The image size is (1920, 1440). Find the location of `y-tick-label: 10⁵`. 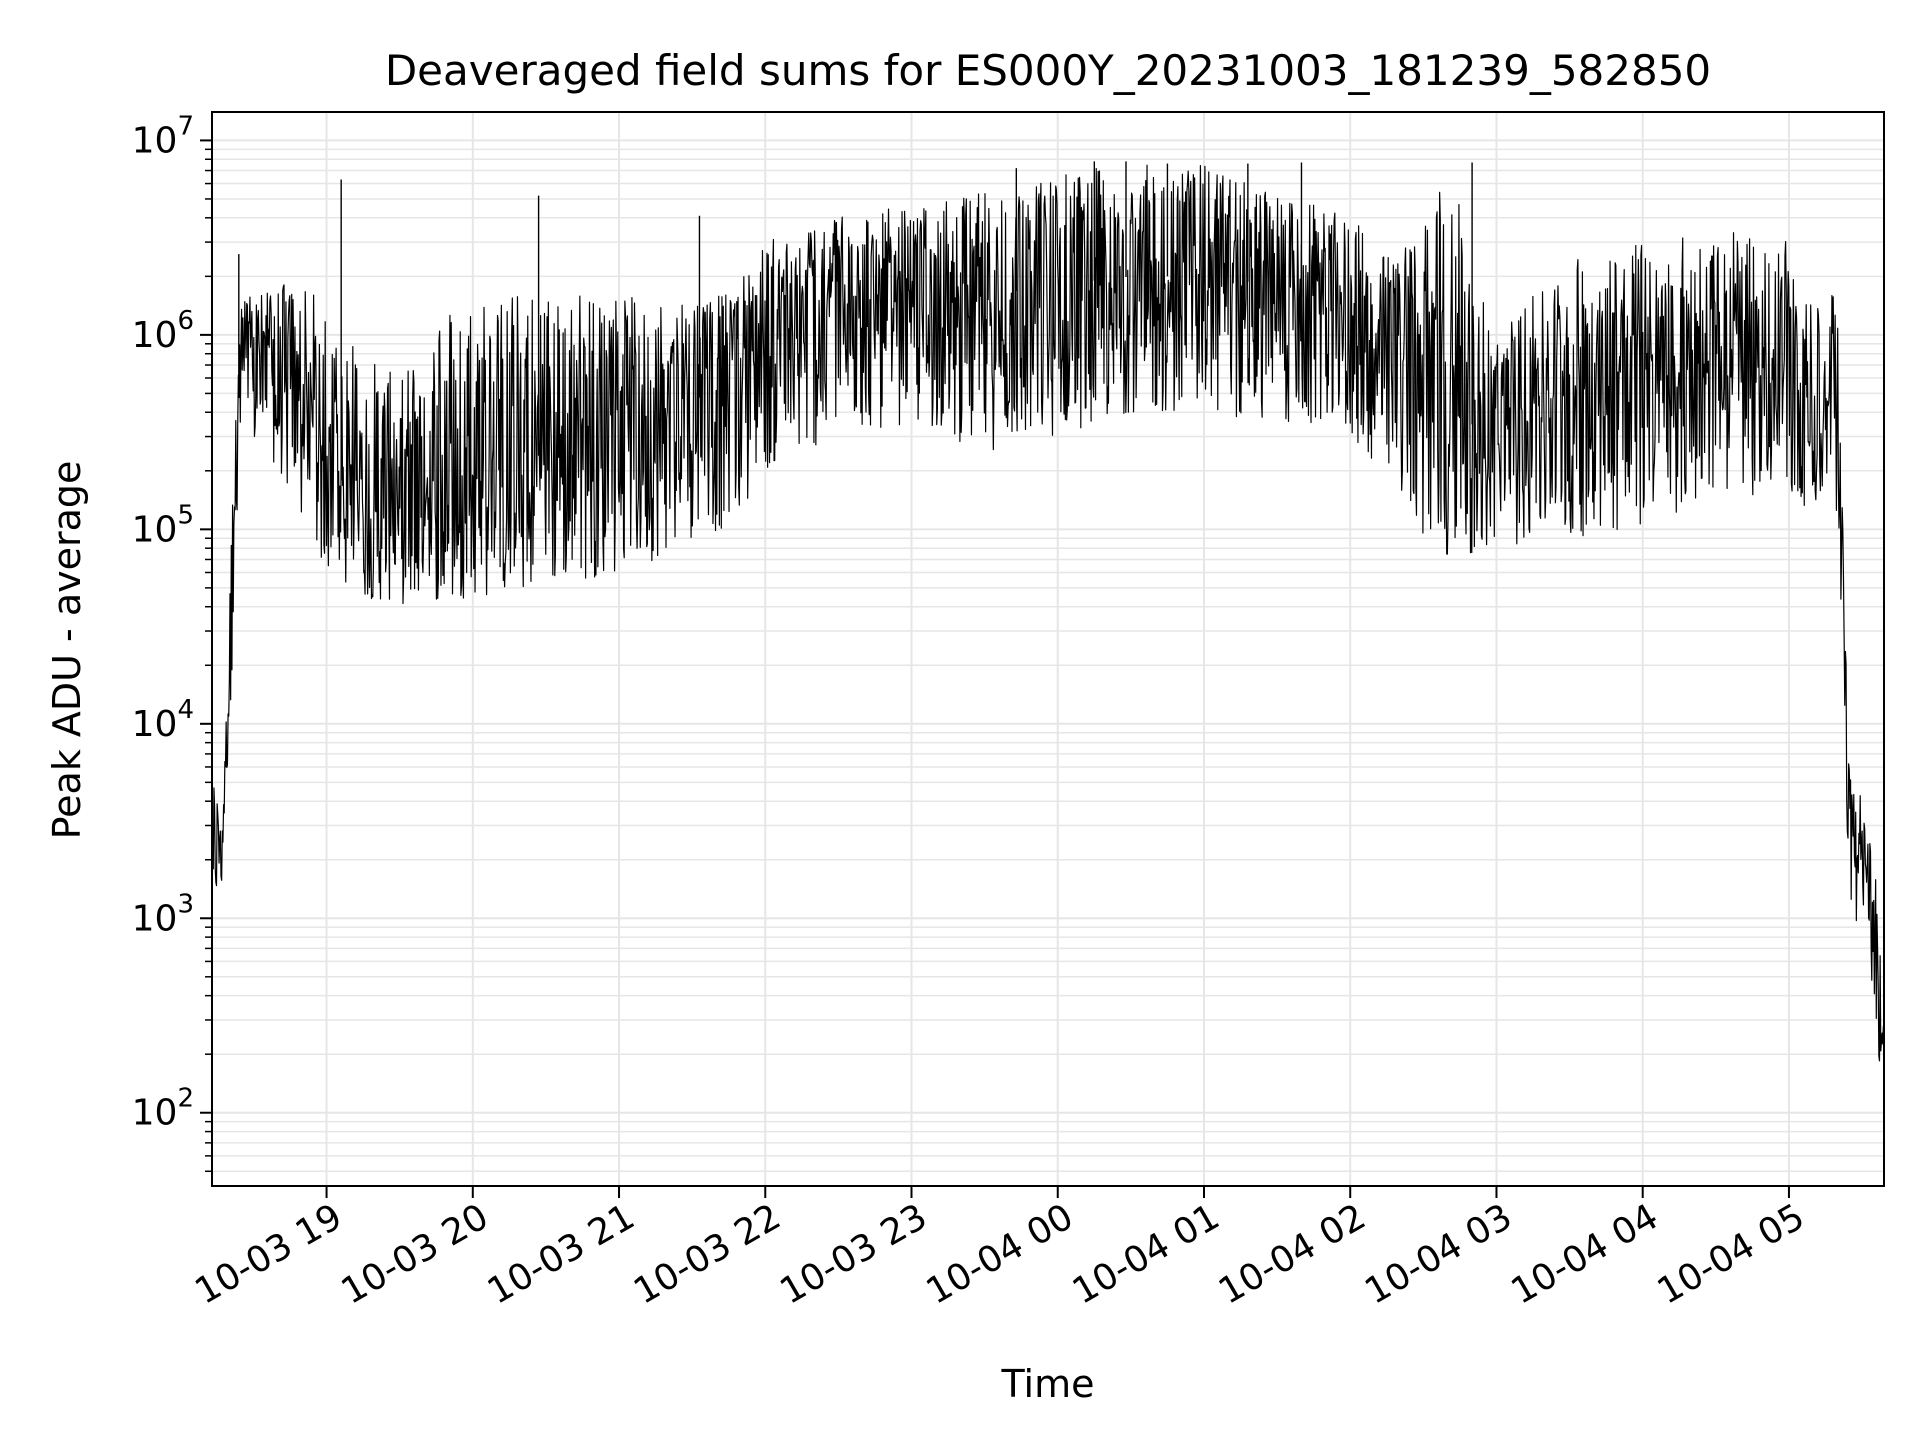

y-tick-label: 10⁵ is located at coordinates (163, 525).